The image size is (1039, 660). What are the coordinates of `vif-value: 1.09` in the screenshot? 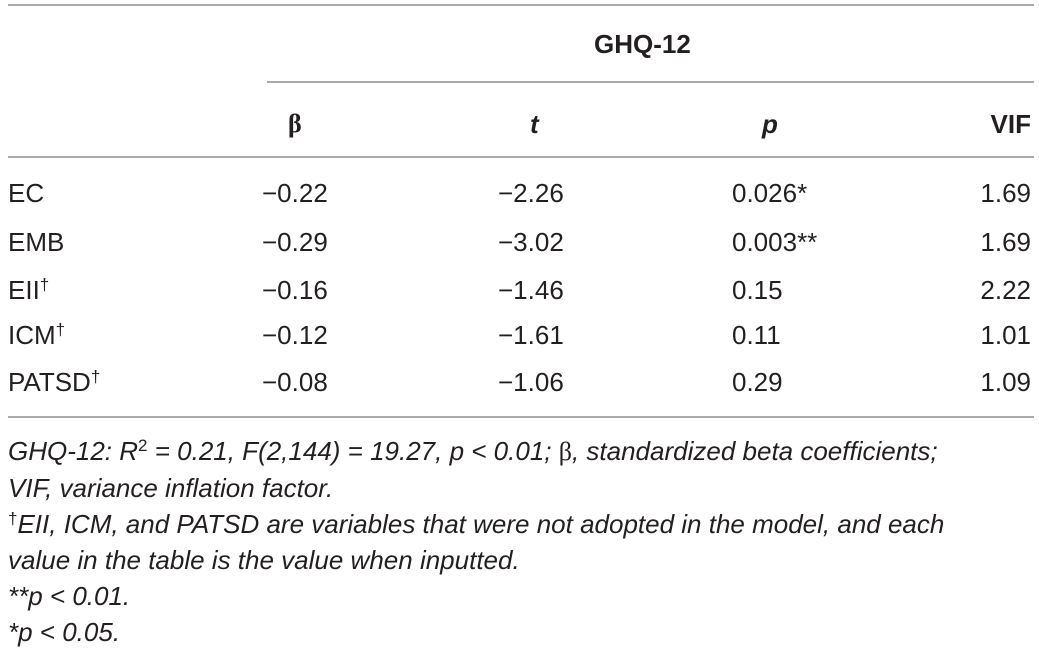 It's located at (1005, 382).